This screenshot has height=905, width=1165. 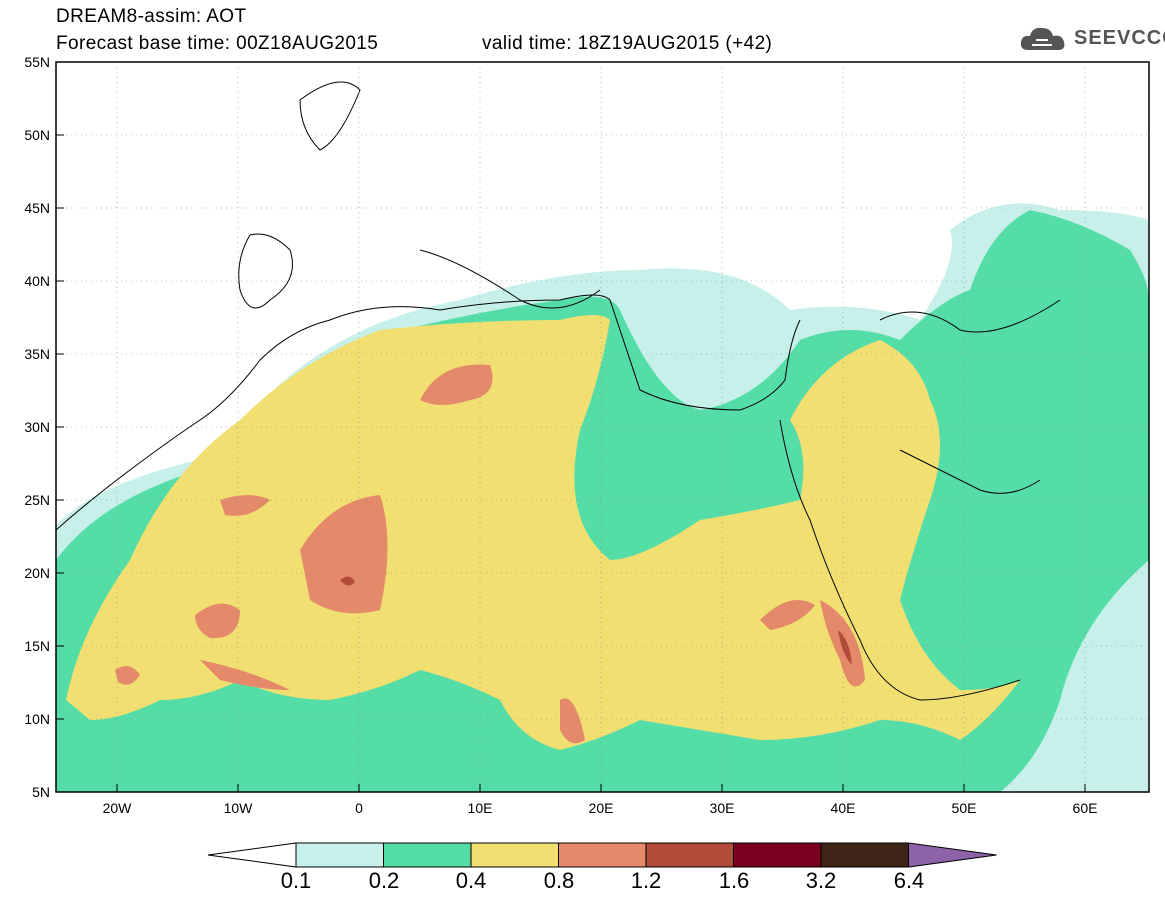 What do you see at coordinates (964, 808) in the screenshot?
I see `x-tick-label: 50E` at bounding box center [964, 808].